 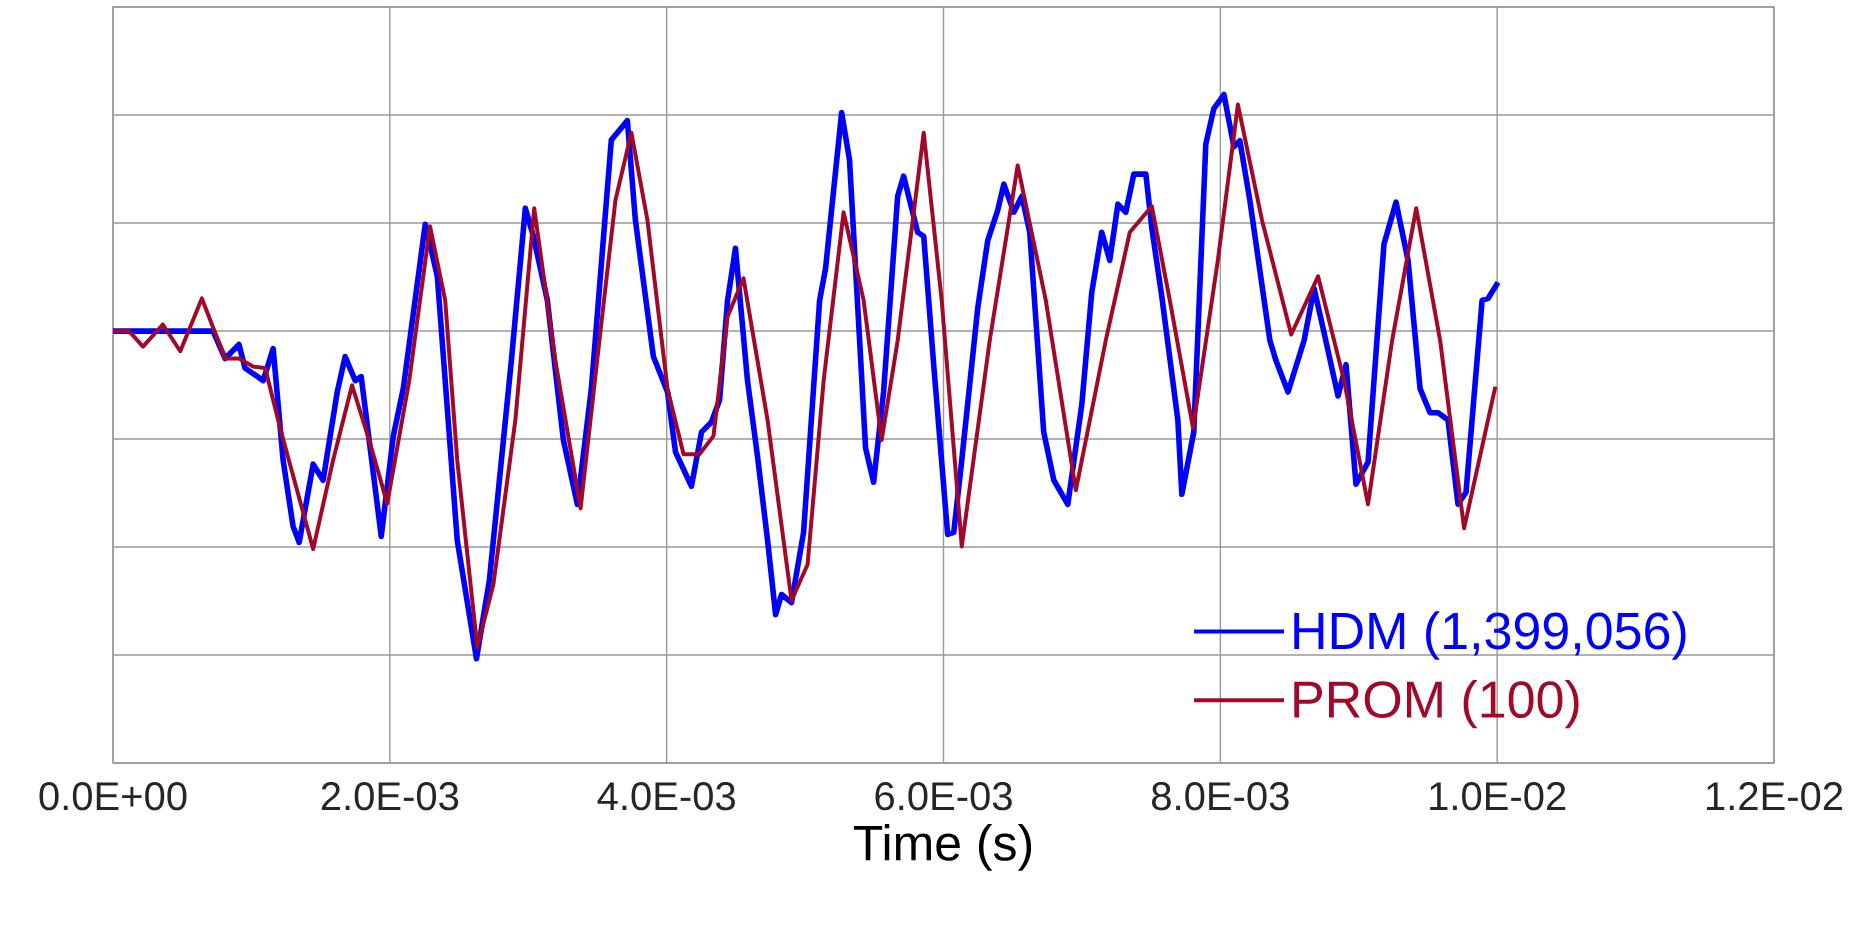 What do you see at coordinates (1498, 796) in the screenshot?
I see `x-tick-label: 1.0E-02` at bounding box center [1498, 796].